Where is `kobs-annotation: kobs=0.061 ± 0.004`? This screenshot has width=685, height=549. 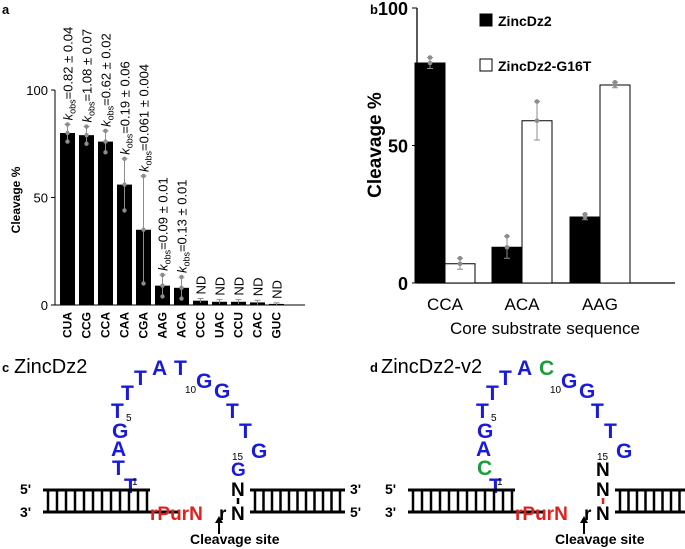 kobs-annotation: kobs=0.061 ± 0.004 is located at coordinates (145, 118).